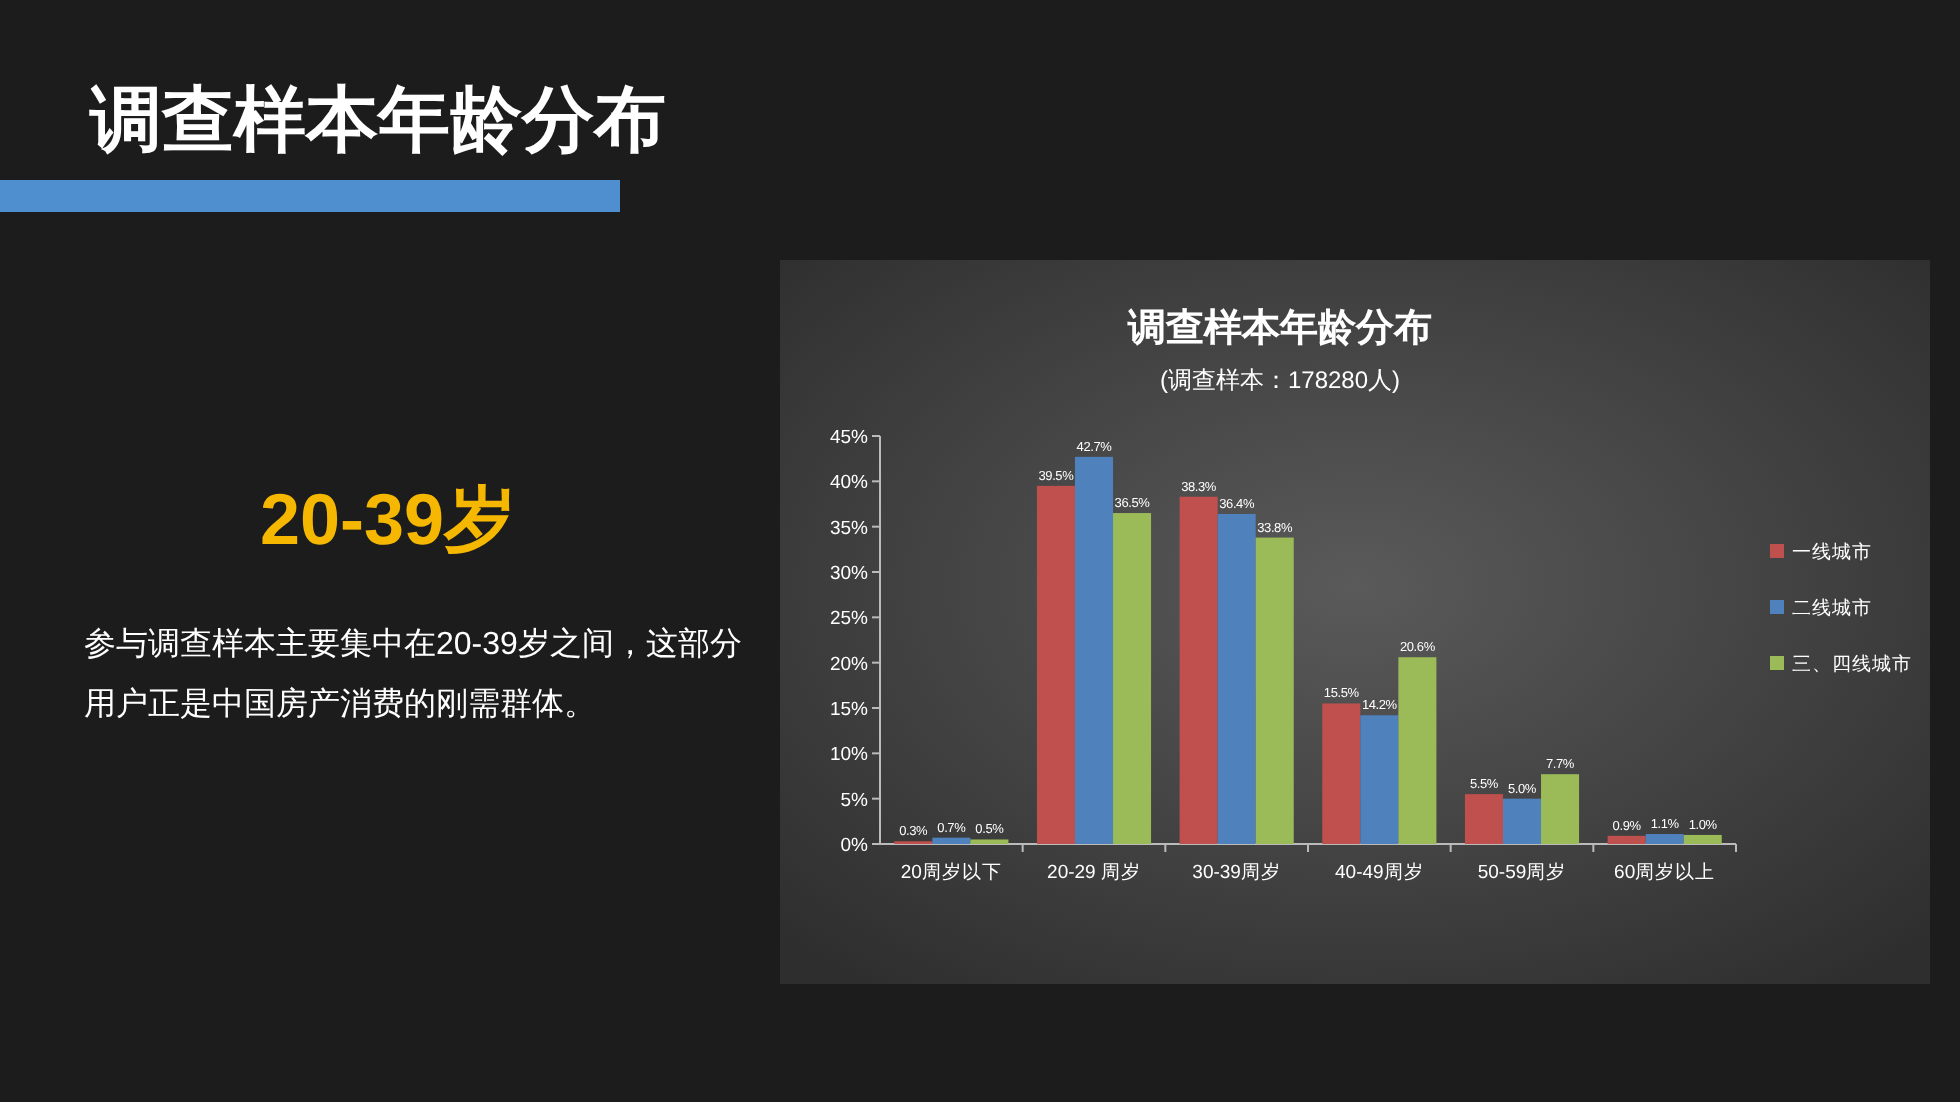 The image size is (1960, 1102). Describe the element at coordinates (849, 438) in the screenshot. I see `y-tick-label: 45%` at that location.